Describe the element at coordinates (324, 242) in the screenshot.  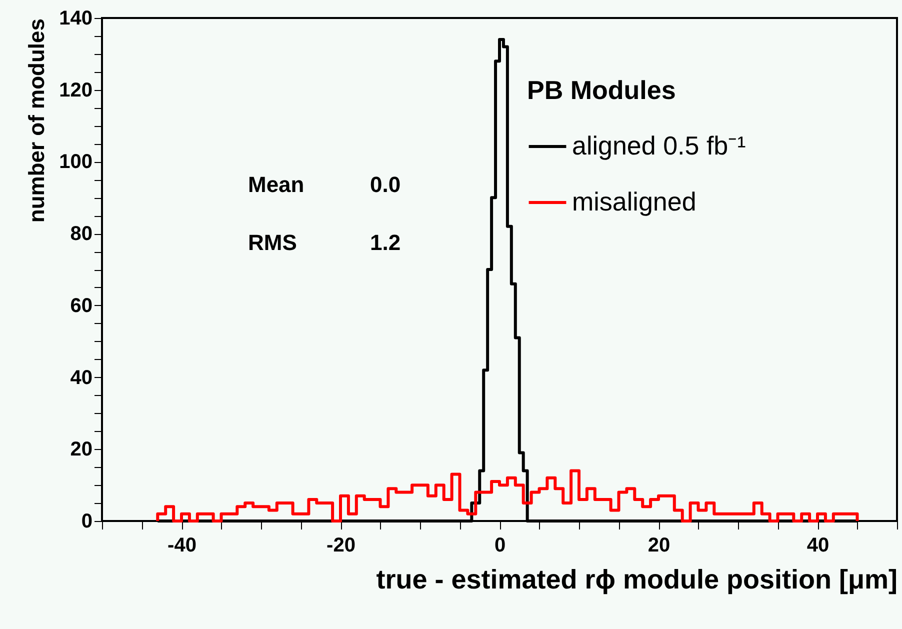
I see `text: RMS 1.2` at that location.